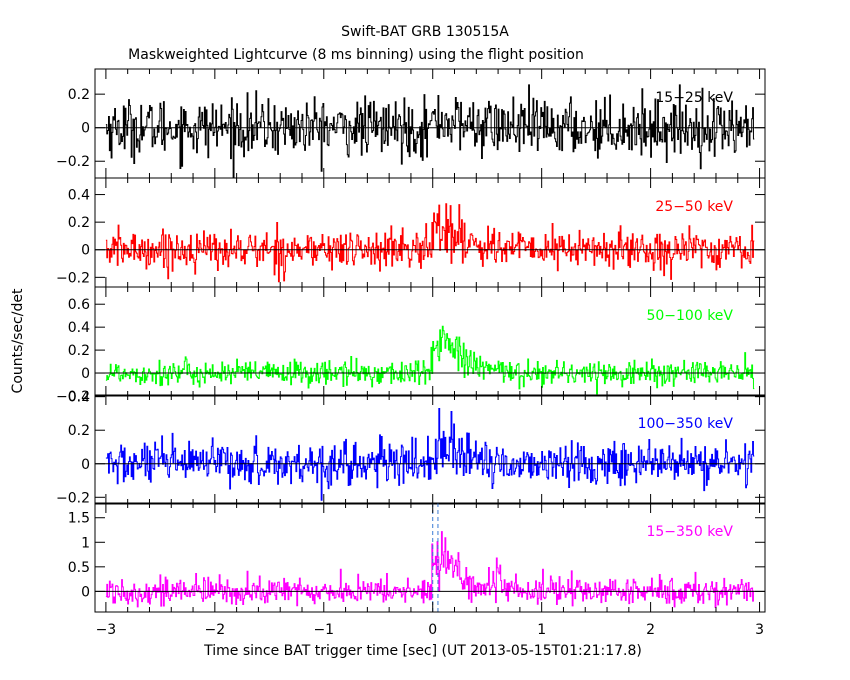 This screenshot has height=680, width=850. I want to click on y-axis-label: Counts/sec/det, so click(18, 340).